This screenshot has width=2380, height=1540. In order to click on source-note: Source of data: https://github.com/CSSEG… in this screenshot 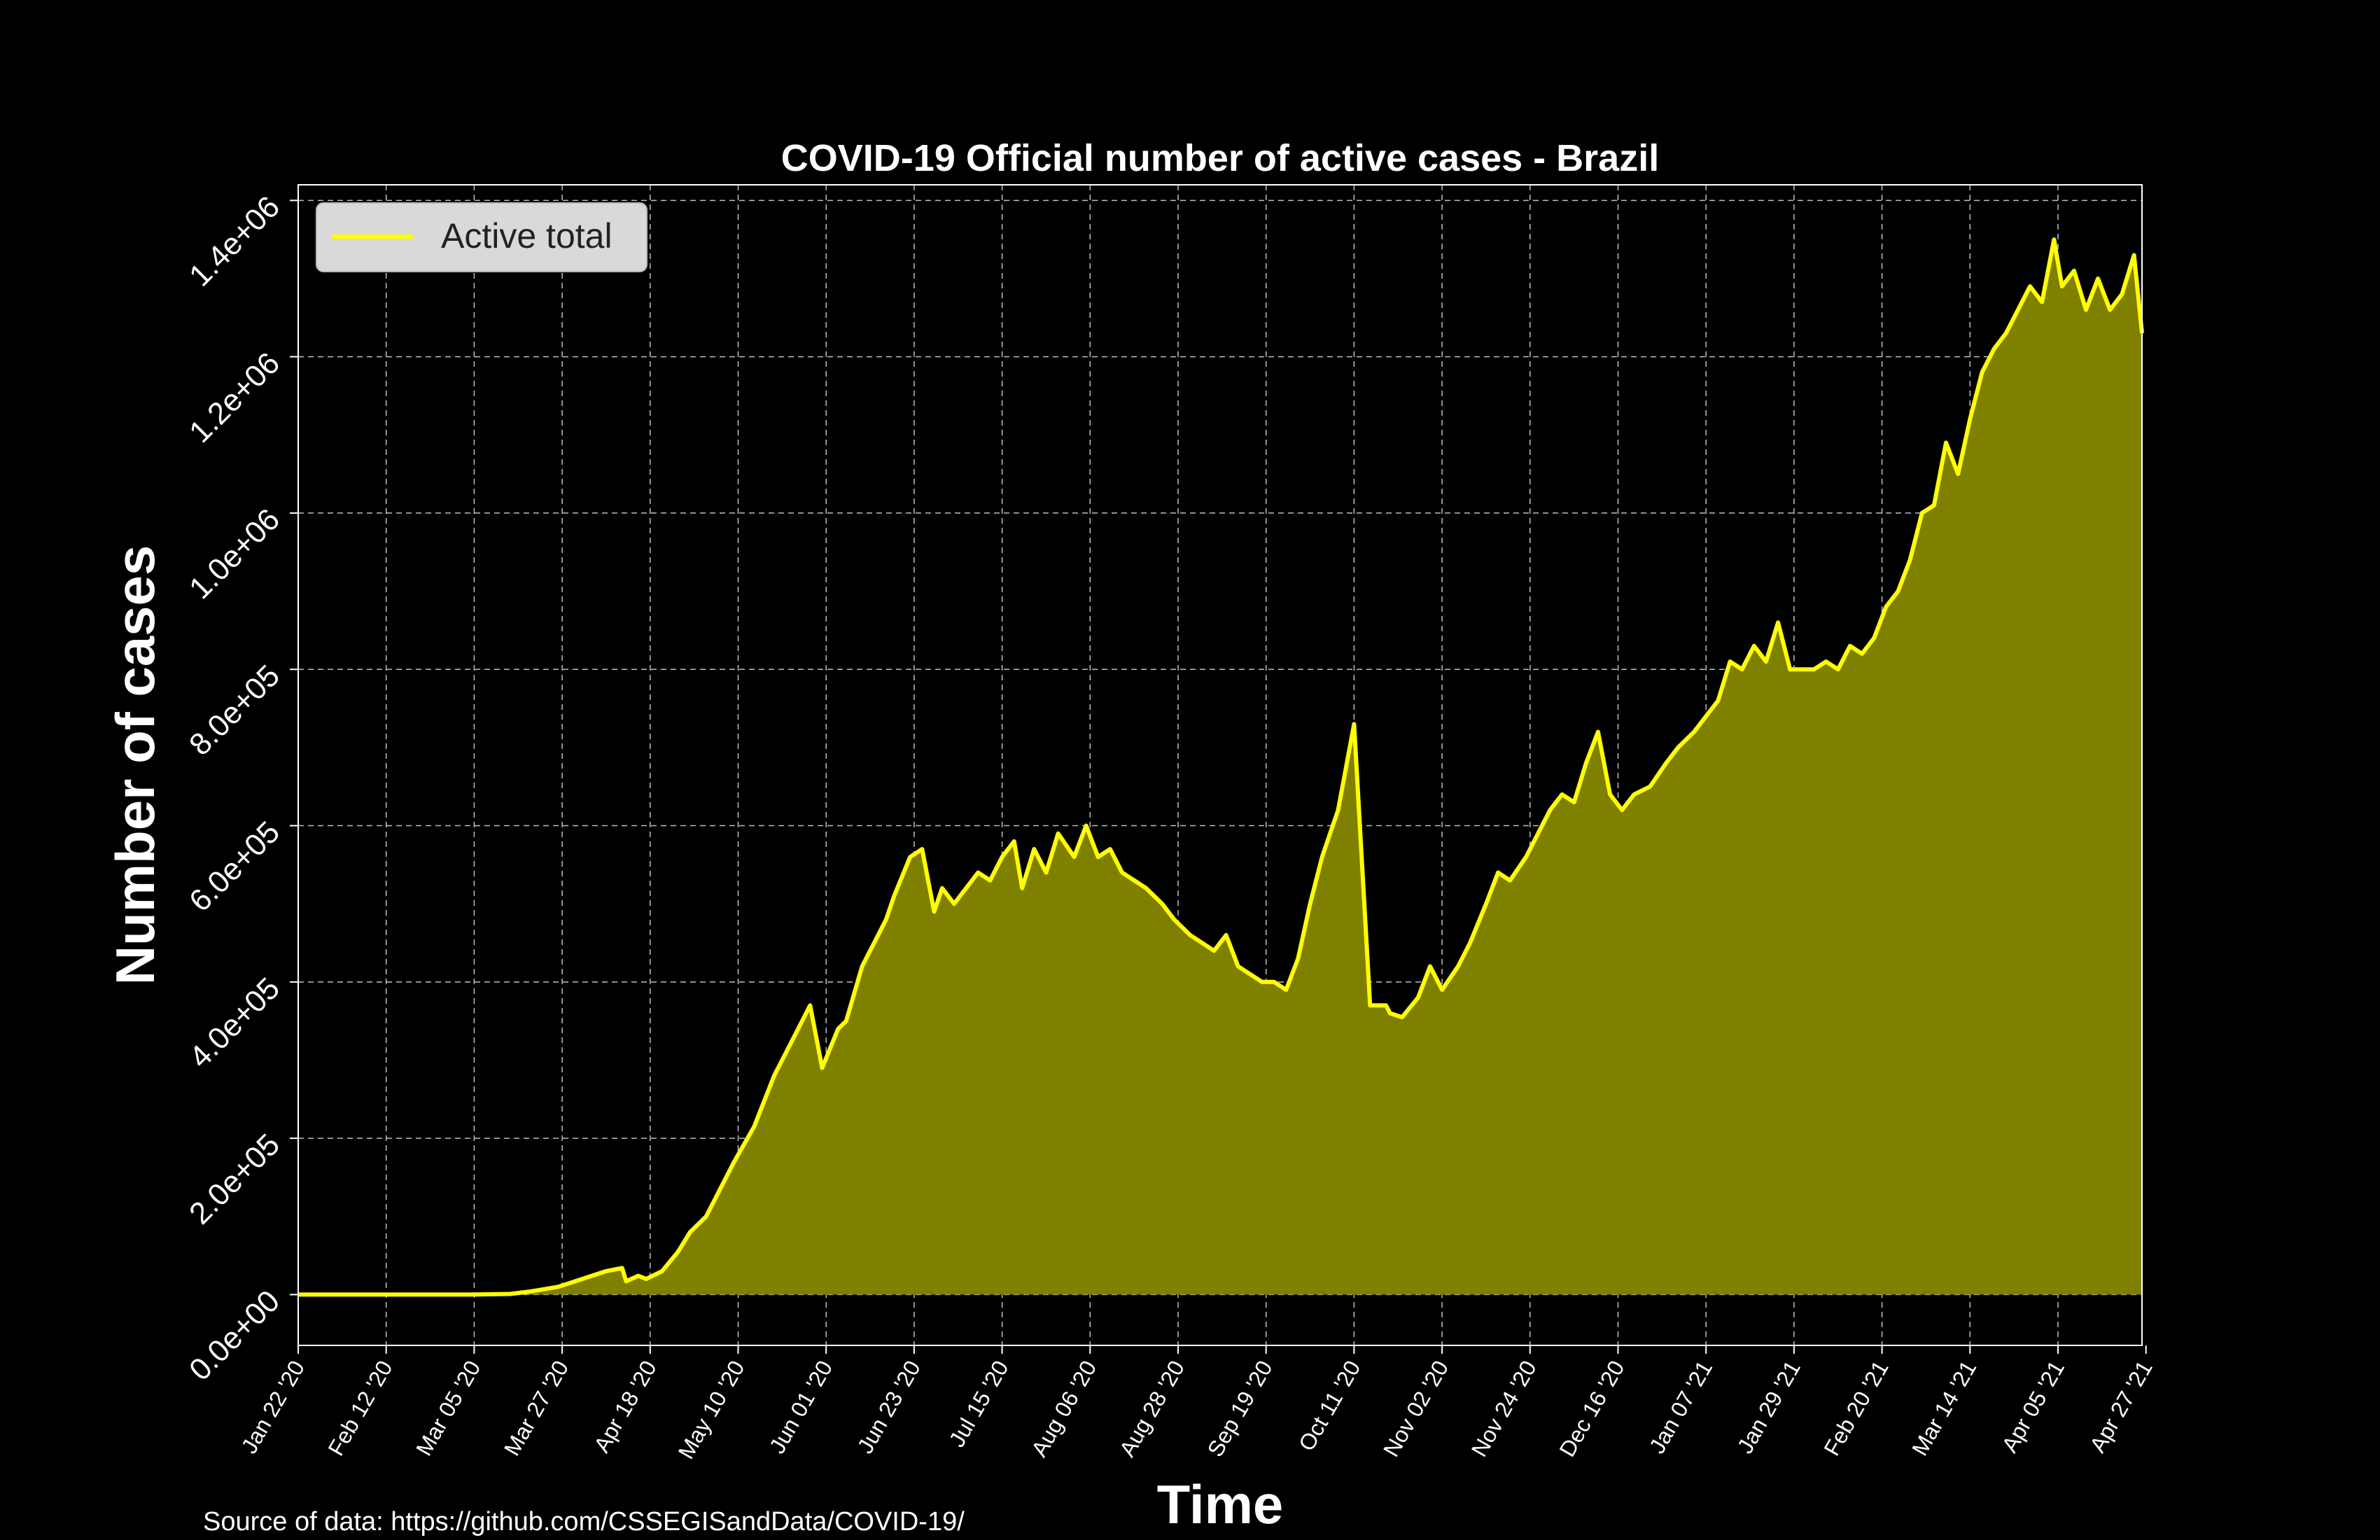, I will do `click(584, 1521)`.